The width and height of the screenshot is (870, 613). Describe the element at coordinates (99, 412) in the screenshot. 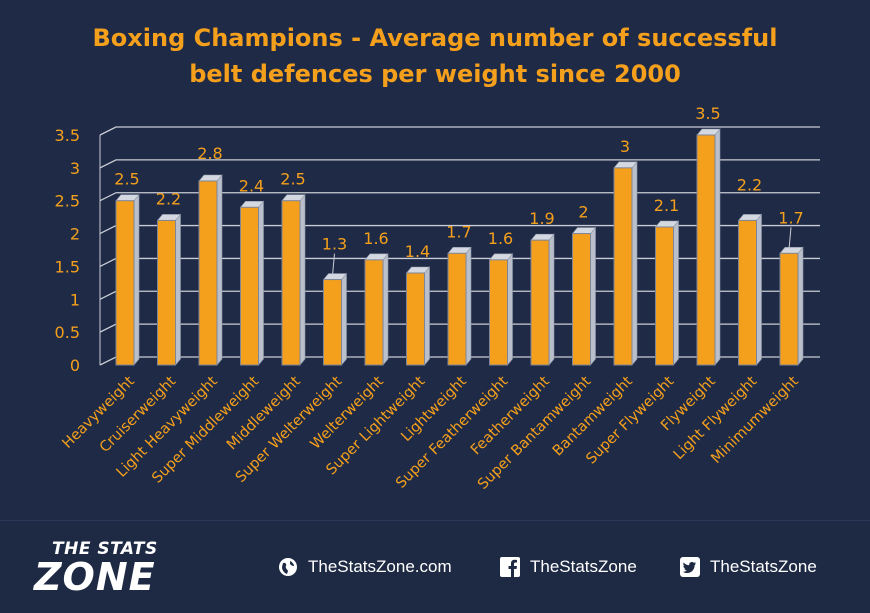

I see `x-tick-label: Heavyweight` at that location.